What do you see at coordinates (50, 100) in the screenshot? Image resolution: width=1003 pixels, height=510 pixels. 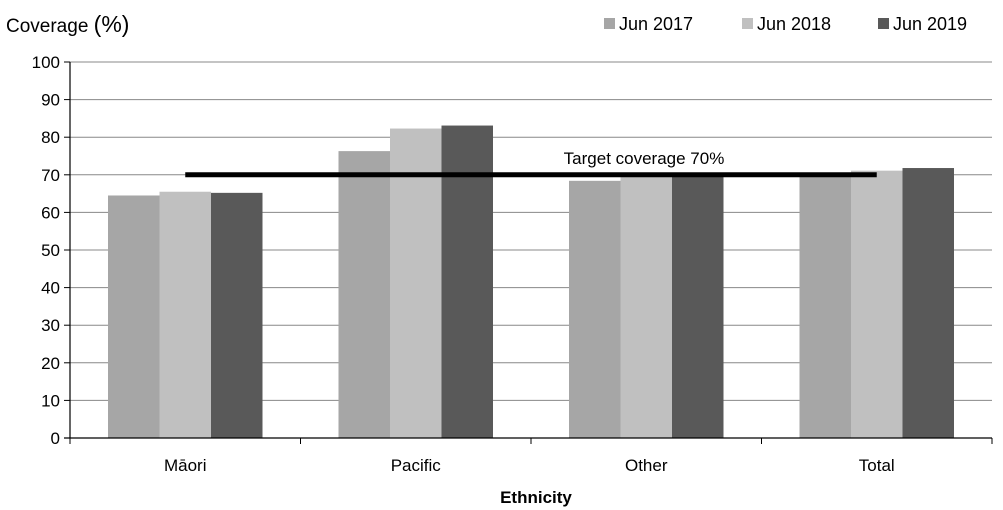 I see `y-tick-label: 90` at bounding box center [50, 100].